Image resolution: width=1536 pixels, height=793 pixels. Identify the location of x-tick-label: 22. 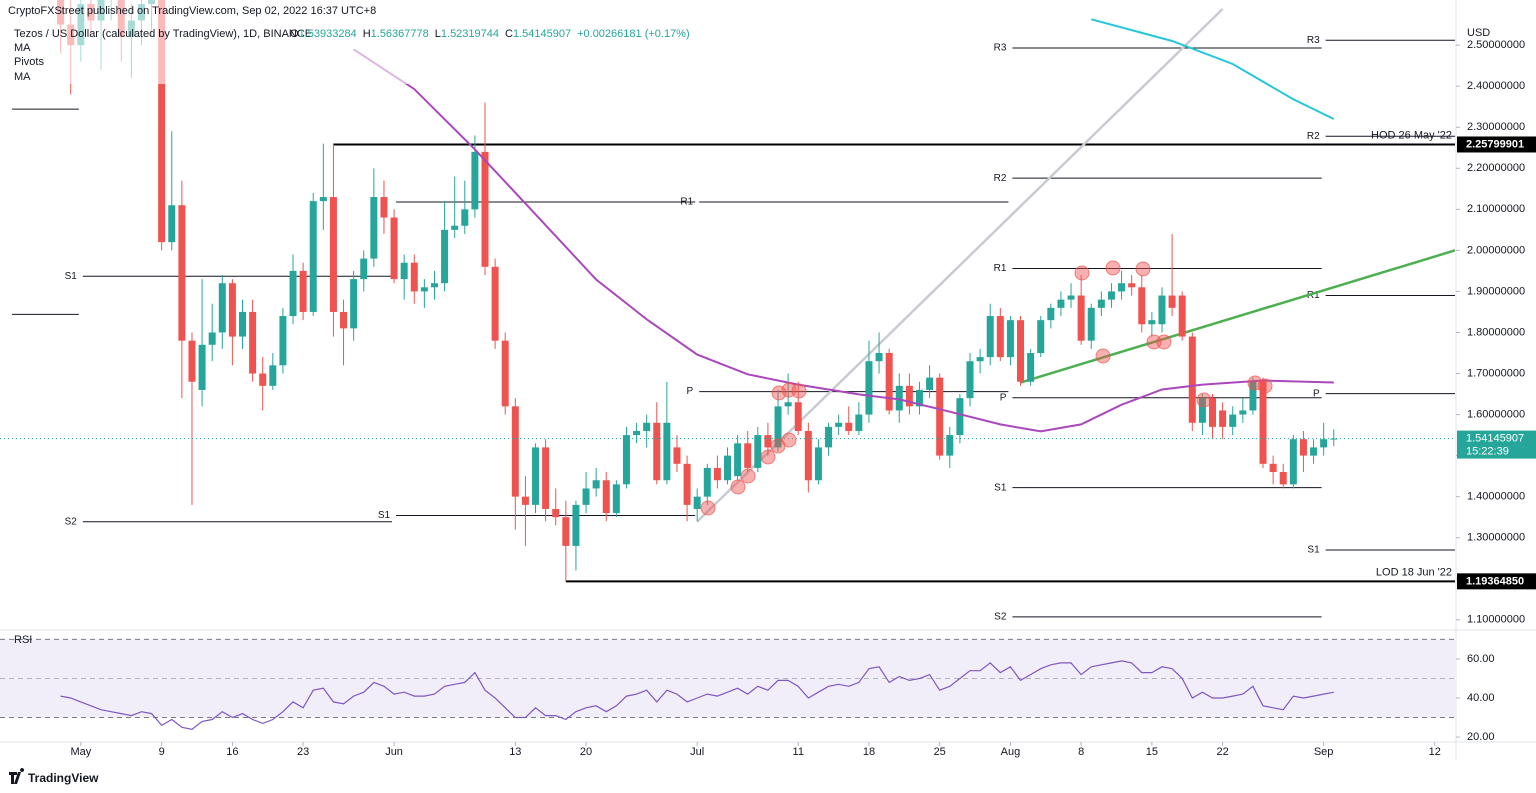
(1222, 752).